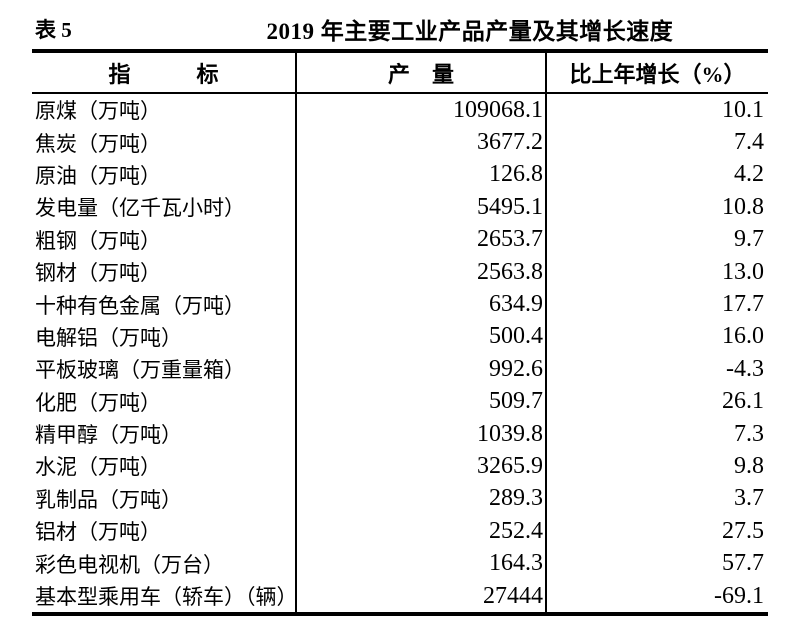 This screenshot has height=634, width=800. I want to click on output-value-cell: 992.6, so click(420, 369).